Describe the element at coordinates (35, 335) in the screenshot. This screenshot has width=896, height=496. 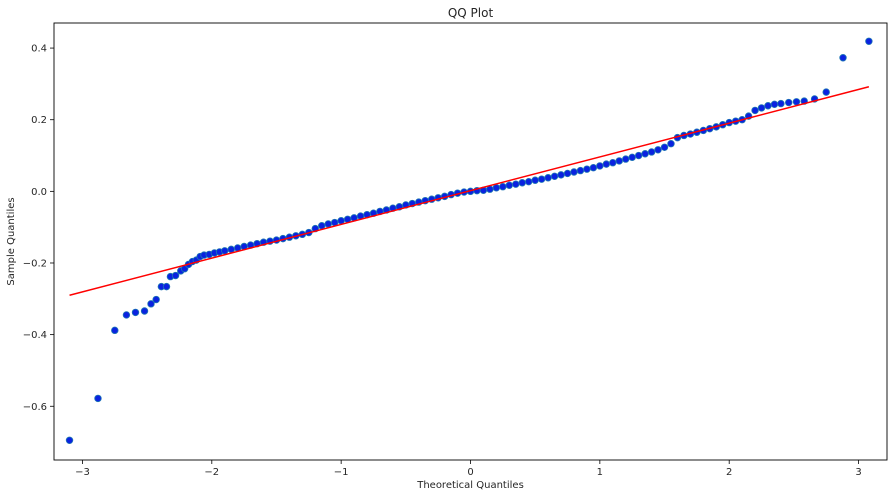
I see `y-tick-label: −0.4` at that location.